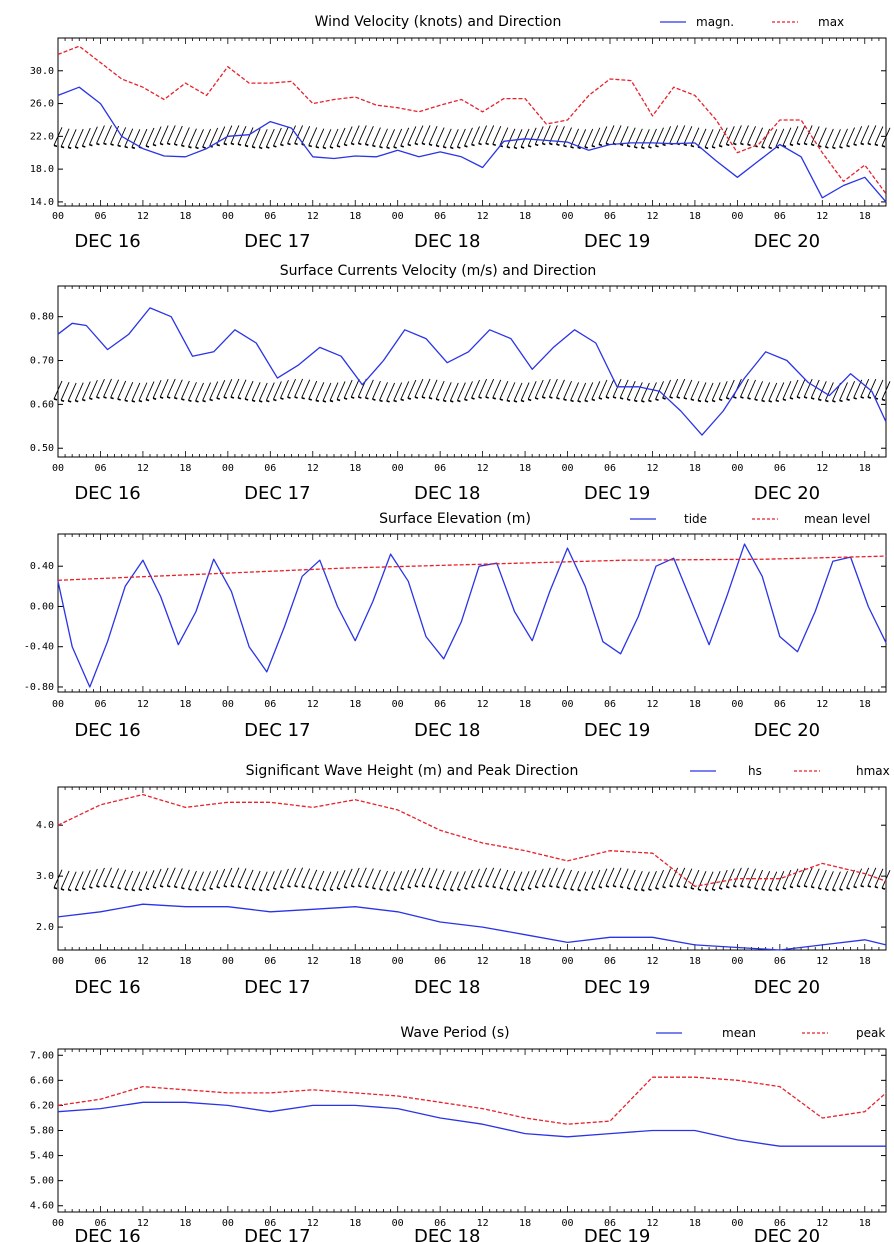  Describe the element at coordinates (42, 1080) in the screenshot. I see `y-tick-label: 6.60` at that location.